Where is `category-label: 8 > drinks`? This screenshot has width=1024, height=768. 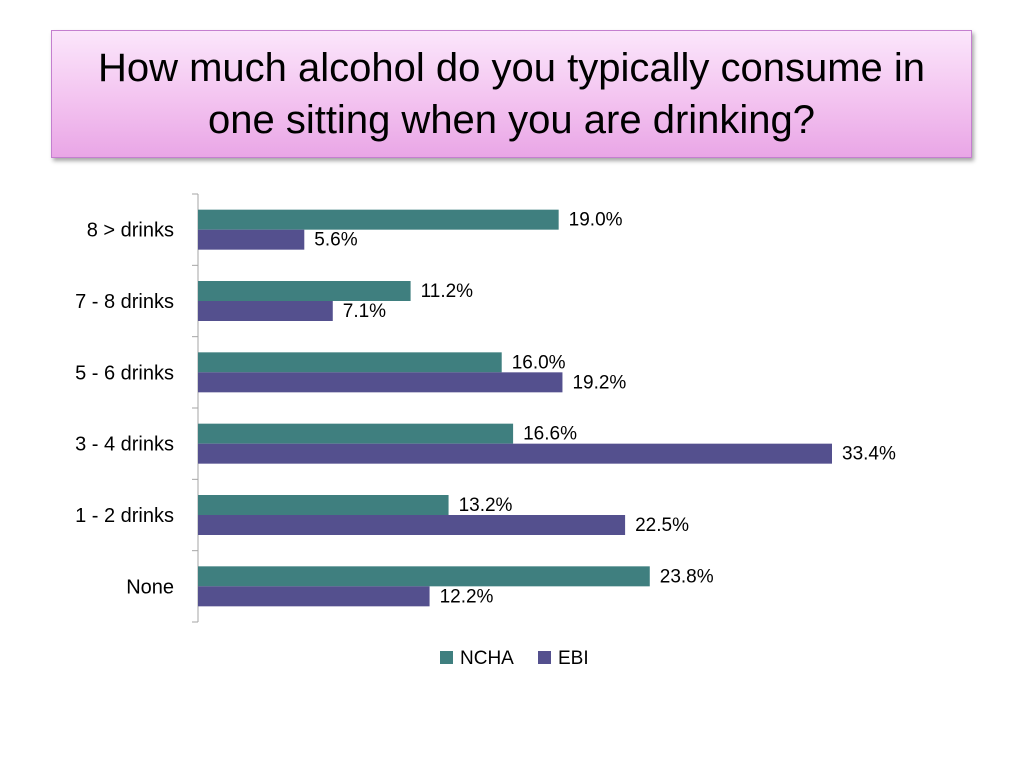
category-label: 8 > drinks is located at coordinates (130, 231).